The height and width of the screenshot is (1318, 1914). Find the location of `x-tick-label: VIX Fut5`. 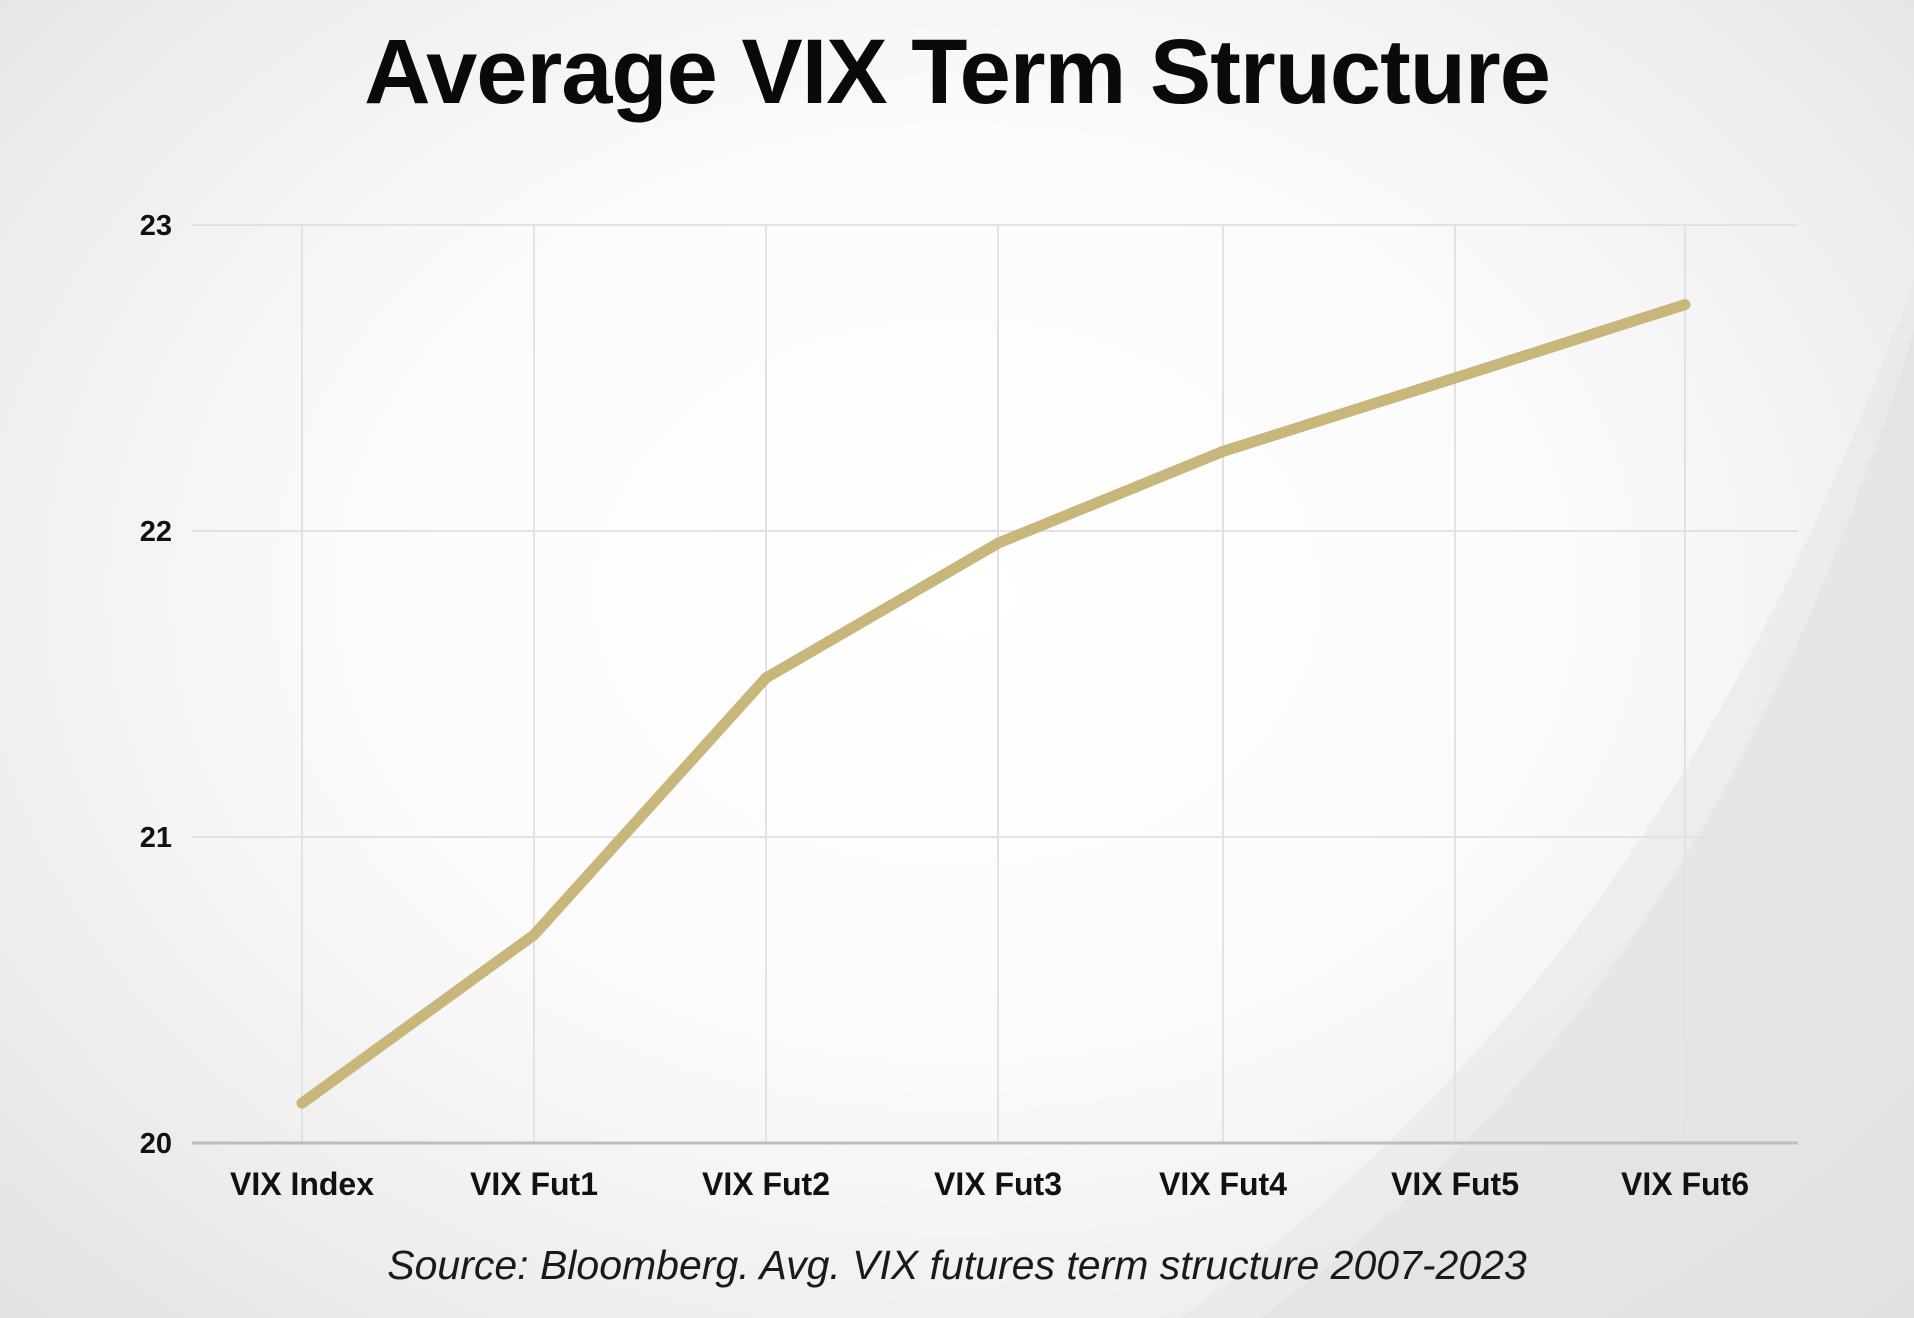

x-tick-label: VIX Fut5 is located at coordinates (1455, 1184).